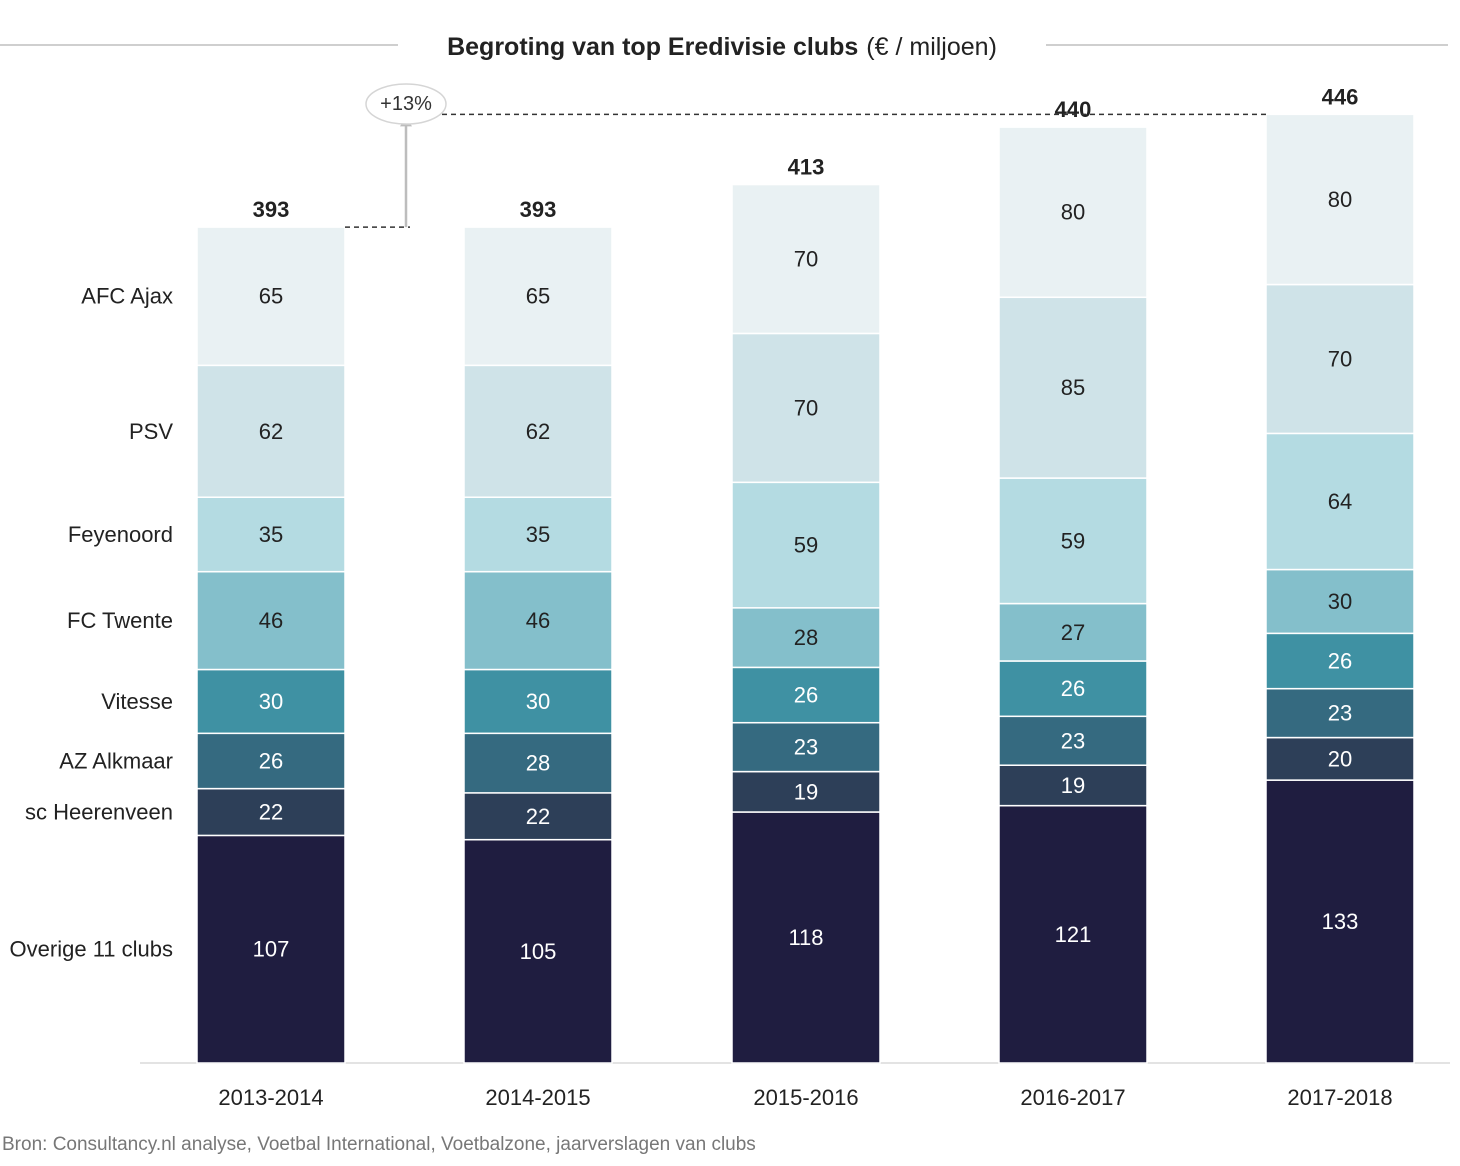 The height and width of the screenshot is (1166, 1460). I want to click on bar-total-label: 446, so click(1340, 96).